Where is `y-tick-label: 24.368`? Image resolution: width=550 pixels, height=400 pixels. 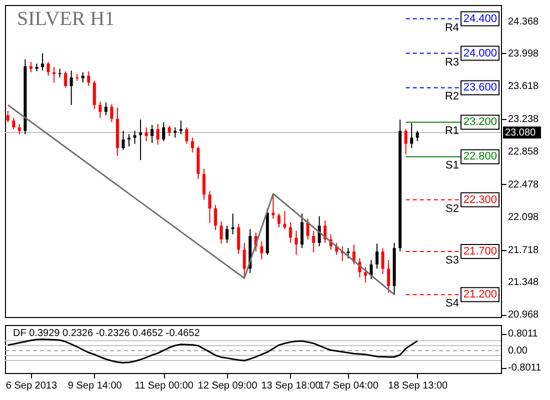
y-tick-label: 24.368 is located at coordinates (524, 22).